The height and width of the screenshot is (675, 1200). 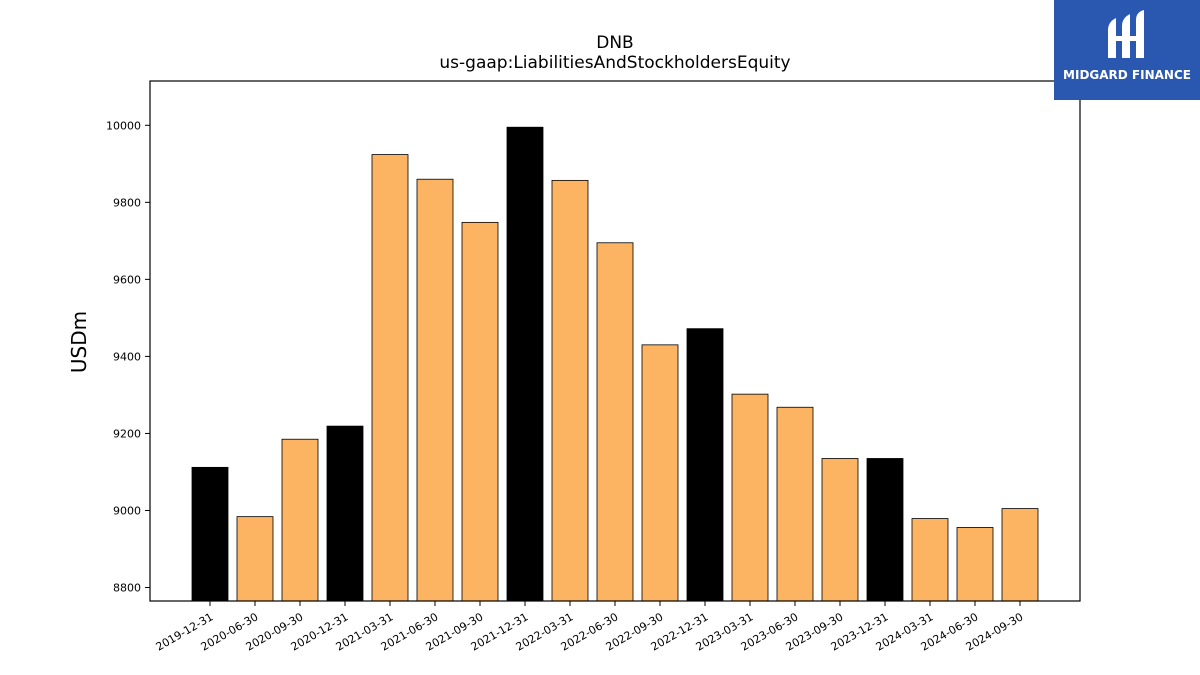 What do you see at coordinates (127, 202) in the screenshot?
I see `y-tick-label: 9800` at bounding box center [127, 202].